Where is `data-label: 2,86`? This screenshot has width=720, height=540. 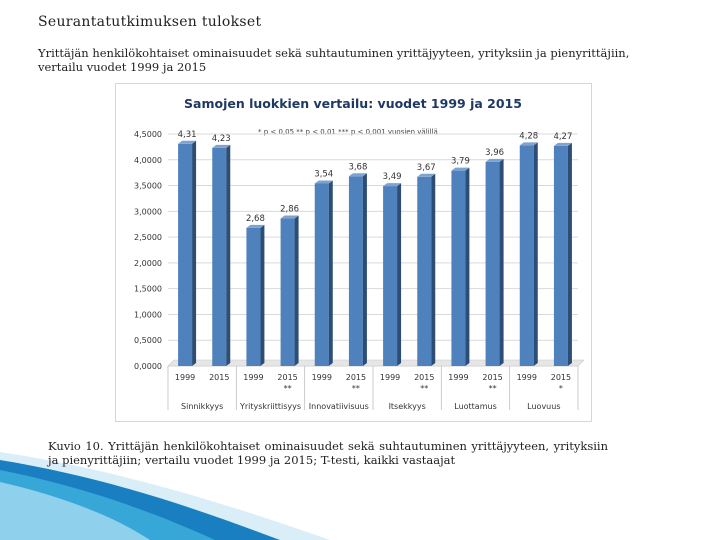
data-label: 2,86 is located at coordinates (289, 210).